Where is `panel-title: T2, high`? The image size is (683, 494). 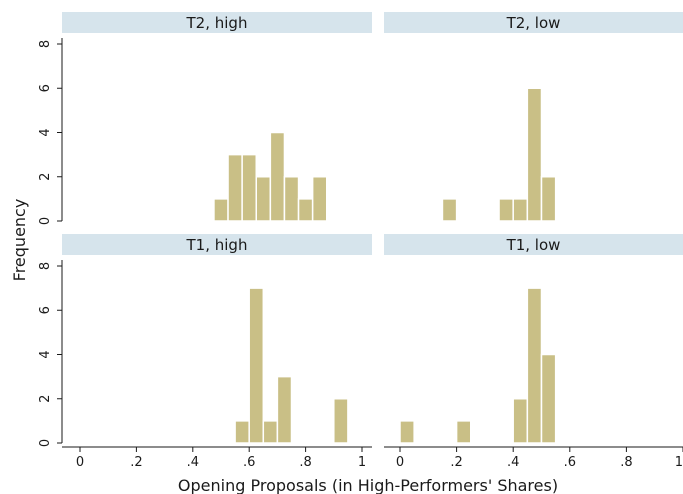
panel-title: T2, high is located at coordinates (217, 23).